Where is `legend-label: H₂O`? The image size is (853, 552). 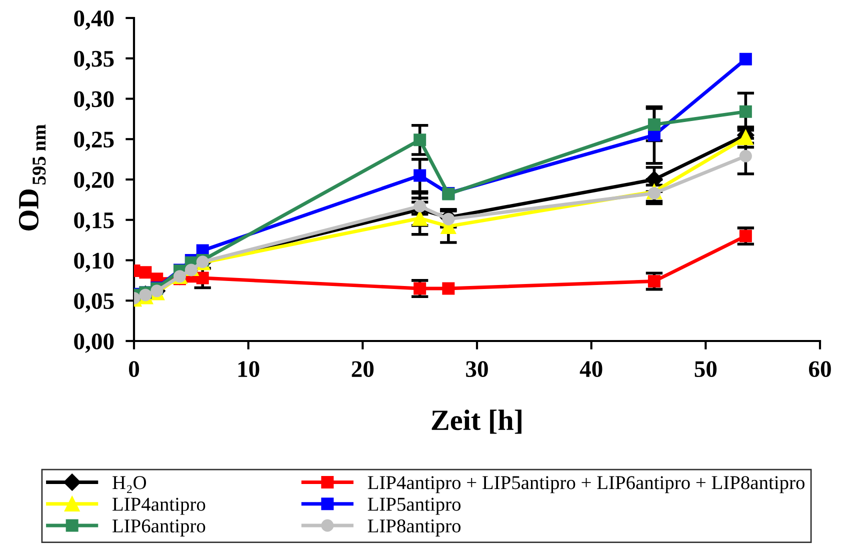
legend-label: H₂O is located at coordinates (129, 484).